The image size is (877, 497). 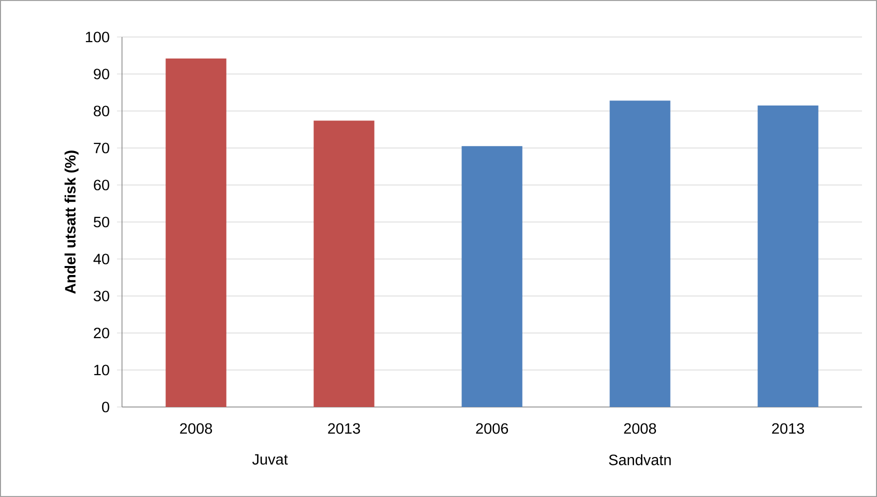 I want to click on y-tick-label: 70, so click(x=102, y=148).